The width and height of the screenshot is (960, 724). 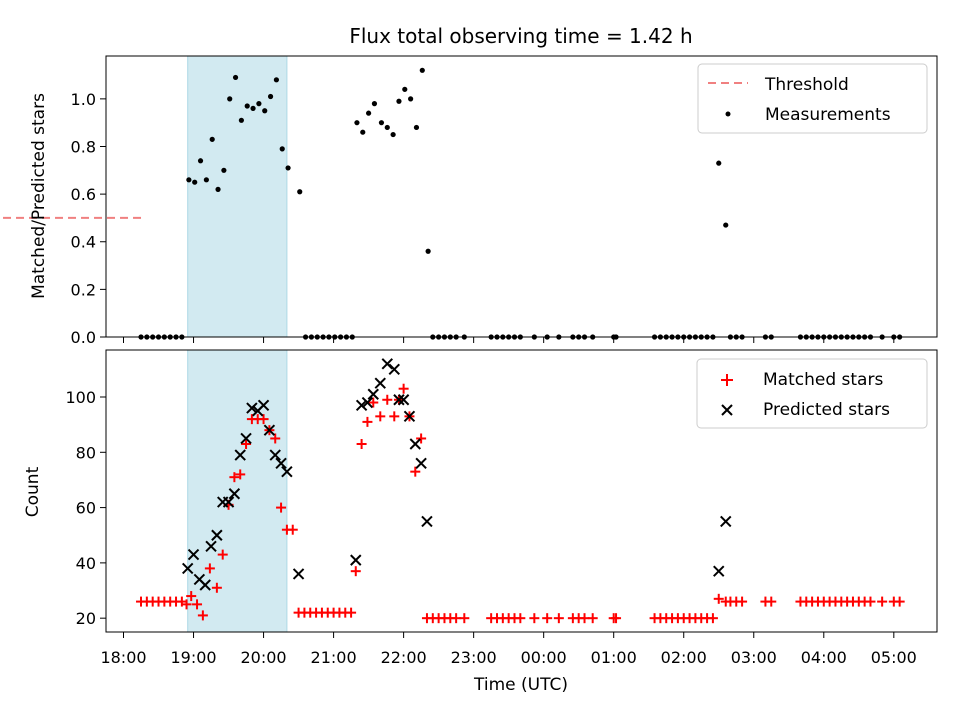 What do you see at coordinates (828, 115) in the screenshot?
I see `legend-measurements-label: Measurements` at bounding box center [828, 115].